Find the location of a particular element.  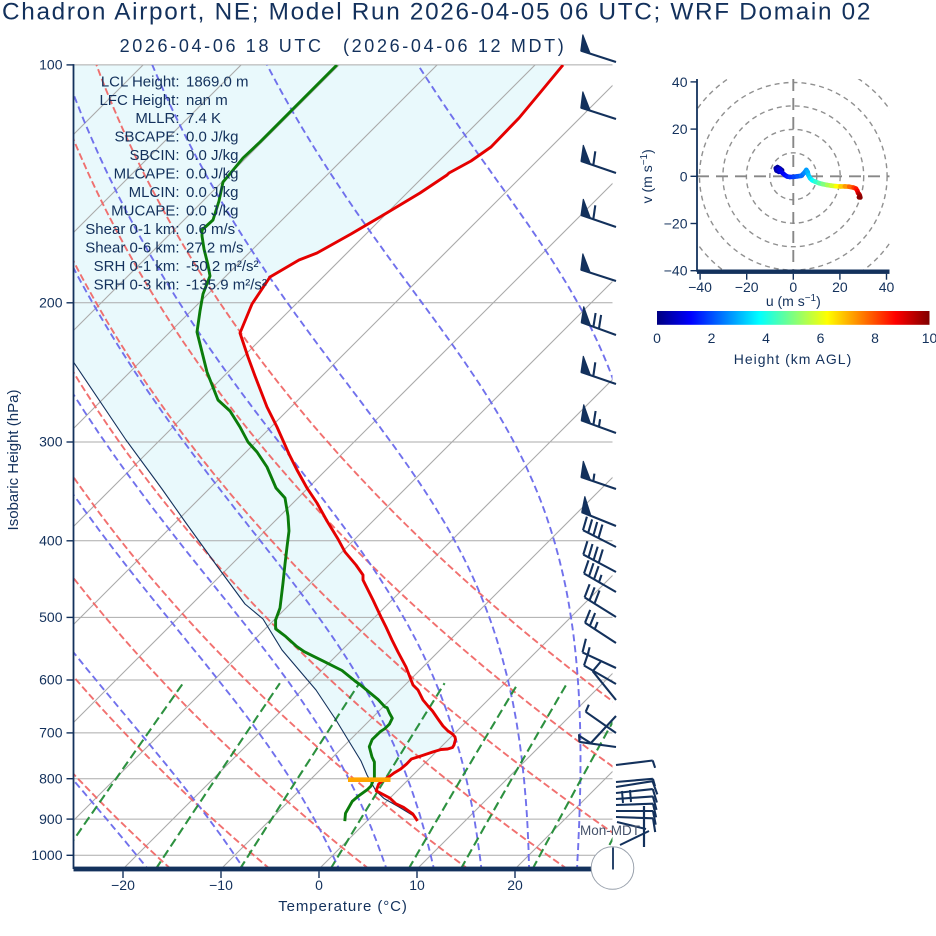

svg-text: SBCAPE: is located at coordinates (146, 137).